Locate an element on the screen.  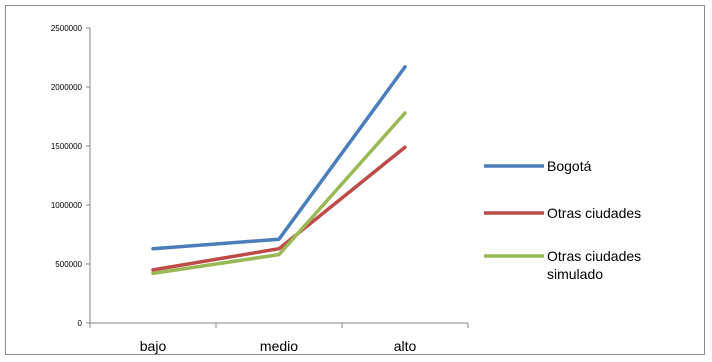
legend-label: Bogotá is located at coordinates (569, 166).